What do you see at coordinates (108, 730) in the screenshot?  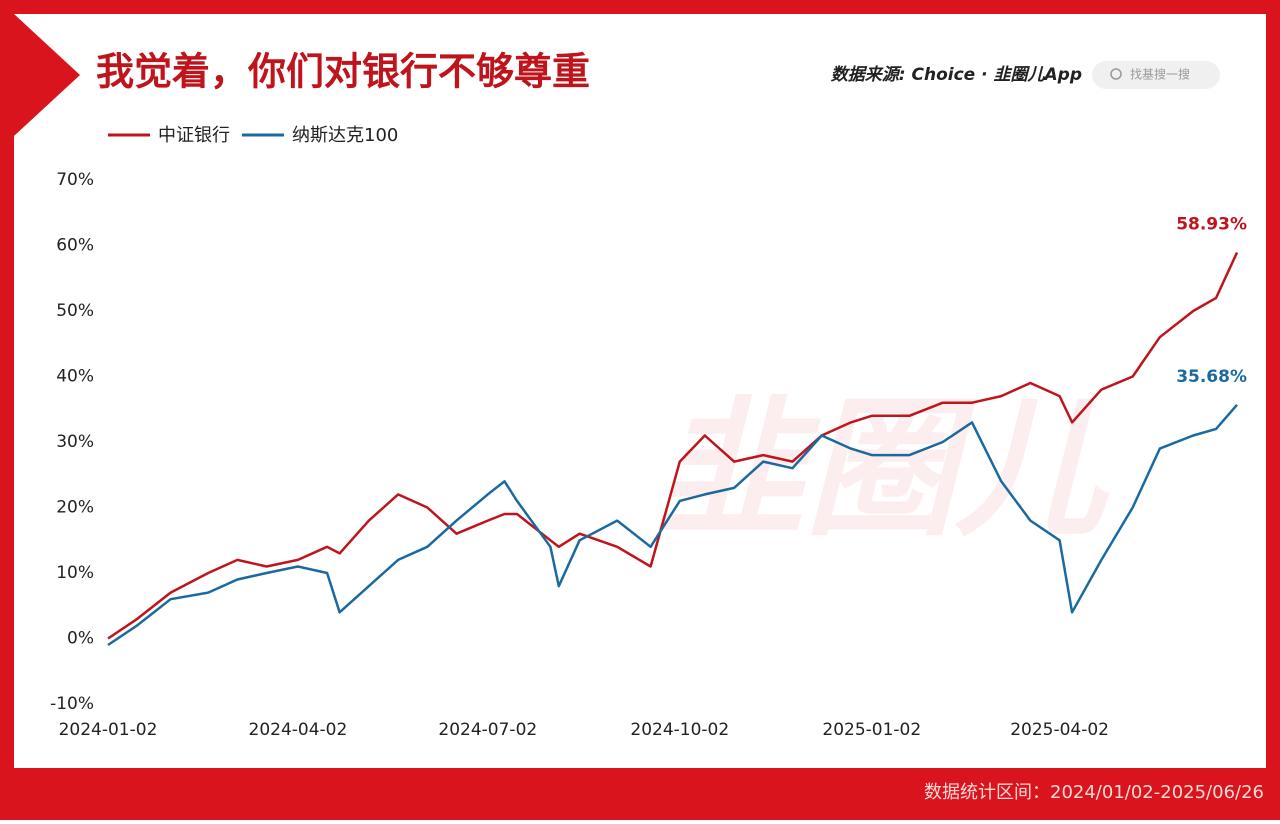 I see `x-tick-label: 2024-01-02` at bounding box center [108, 730].